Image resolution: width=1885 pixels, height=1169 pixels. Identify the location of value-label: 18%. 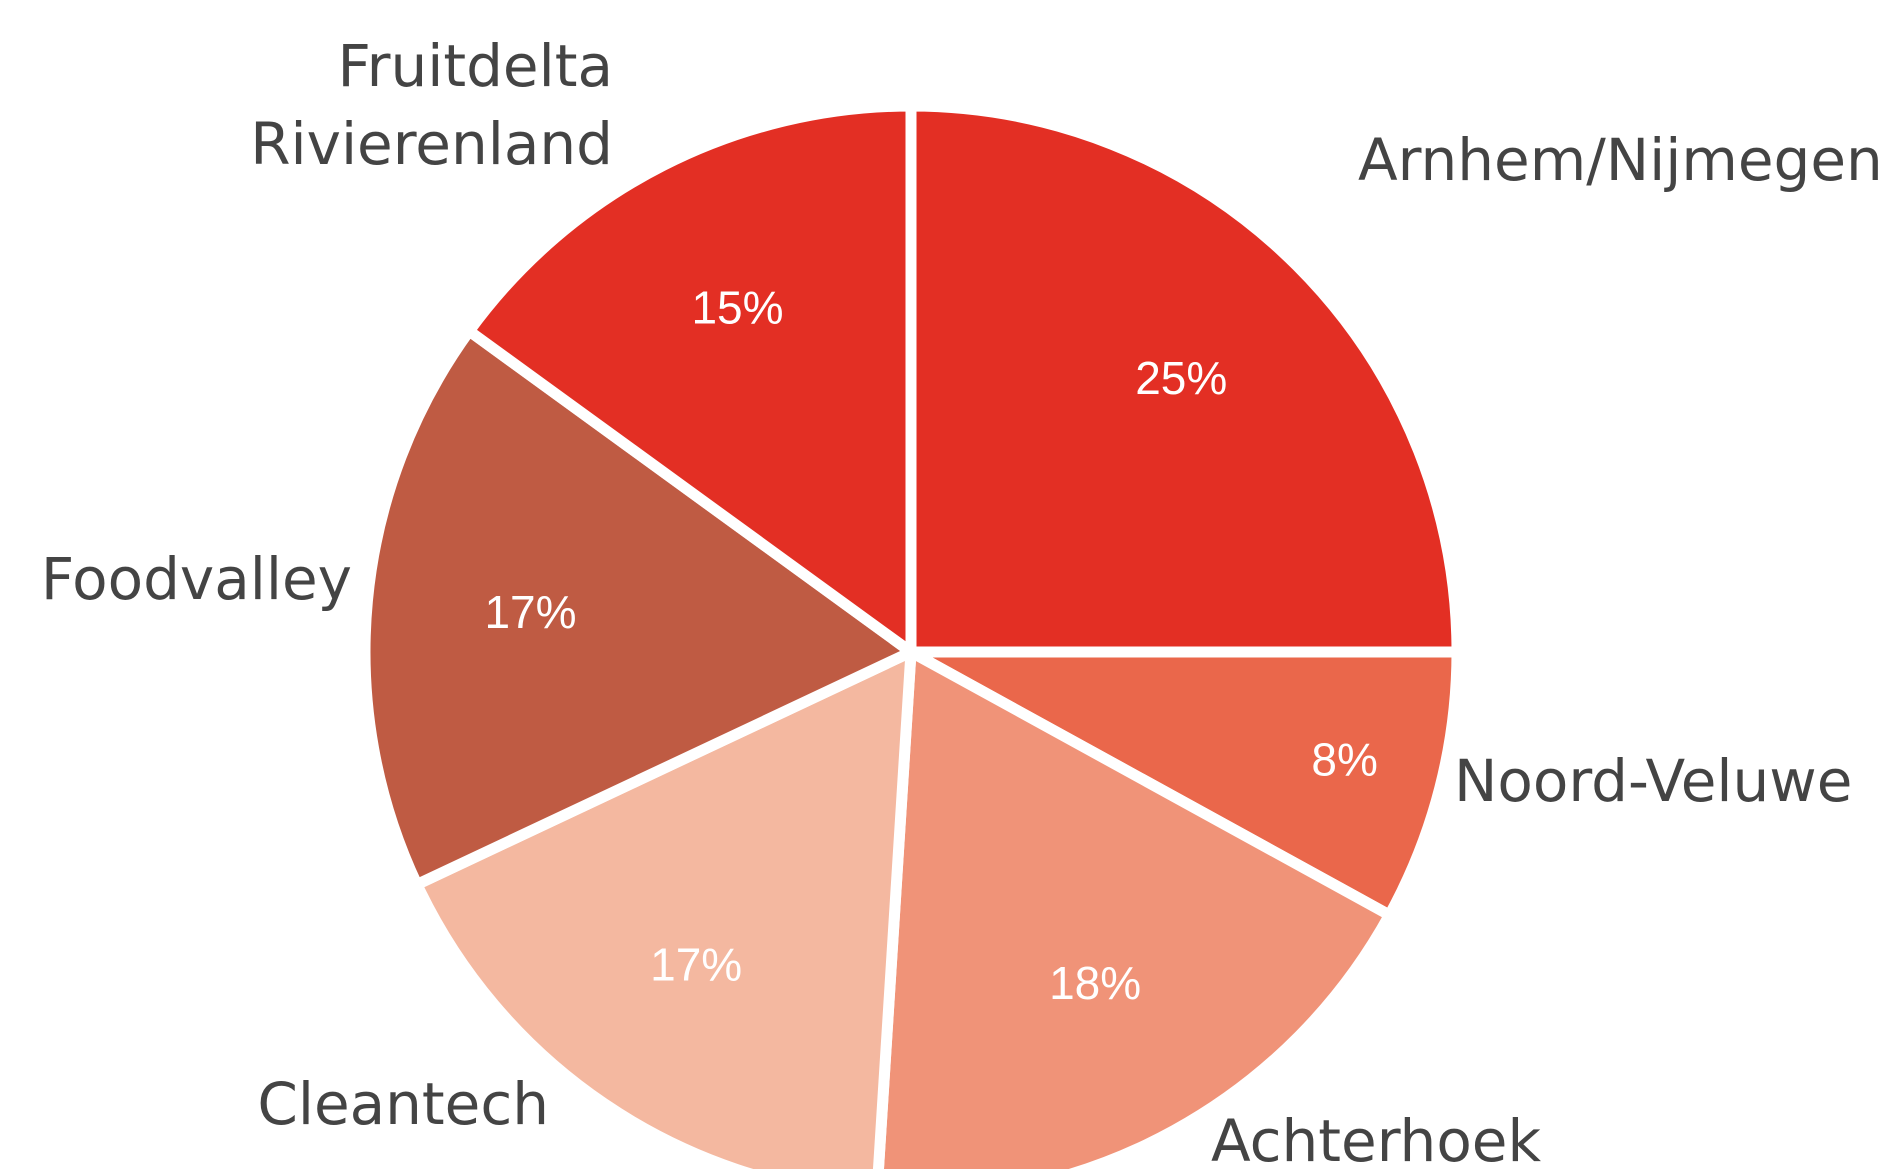
(1095, 983).